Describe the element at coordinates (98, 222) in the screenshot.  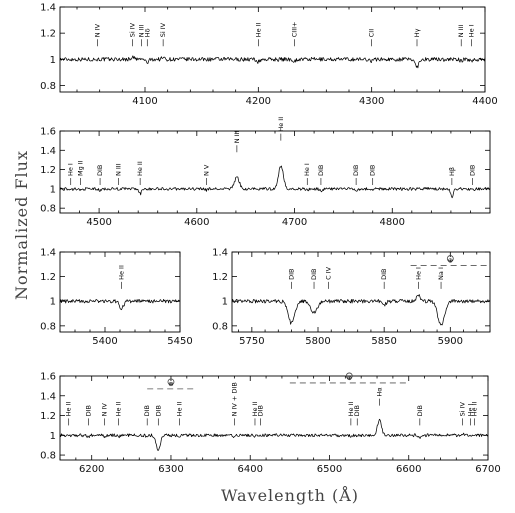
I see `x-tick-label: 4500` at that location.